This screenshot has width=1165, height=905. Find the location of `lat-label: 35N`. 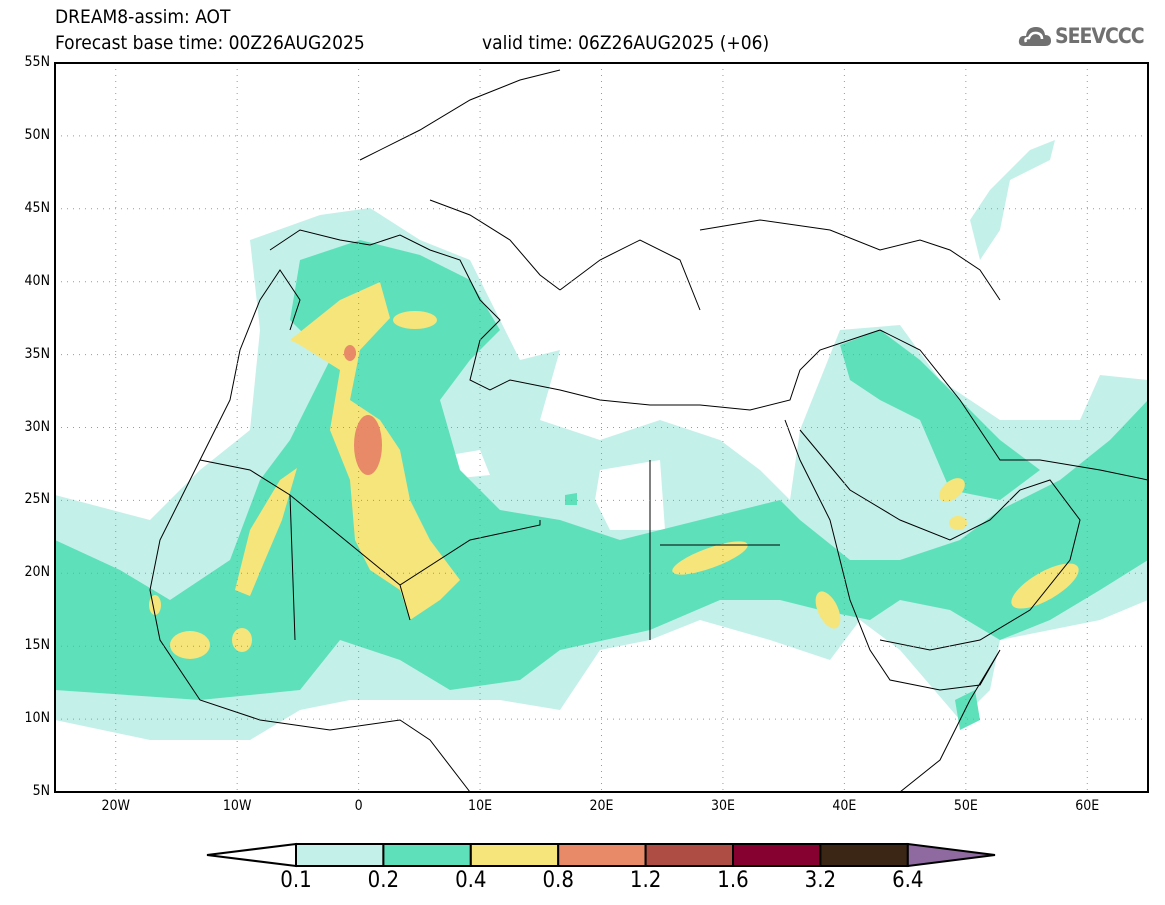

lat-label: 35N is located at coordinates (37, 353).